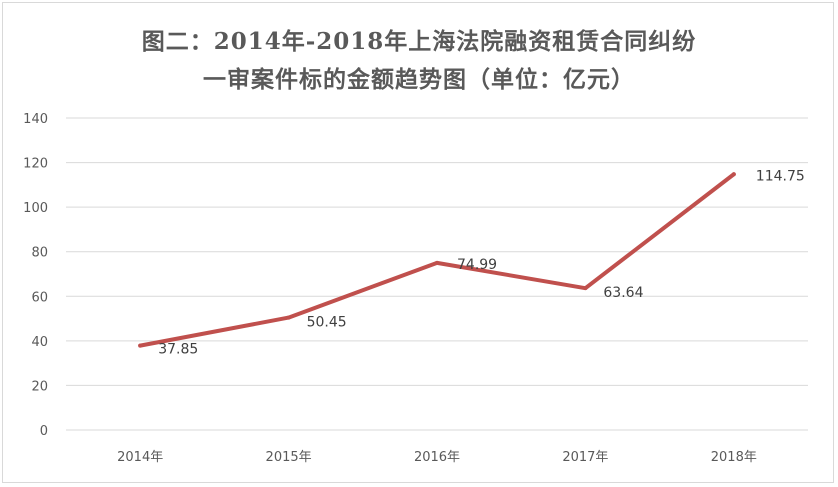 Image resolution: width=838 pixels, height=487 pixels. I want to click on y-tick-label: 120, so click(35, 164).